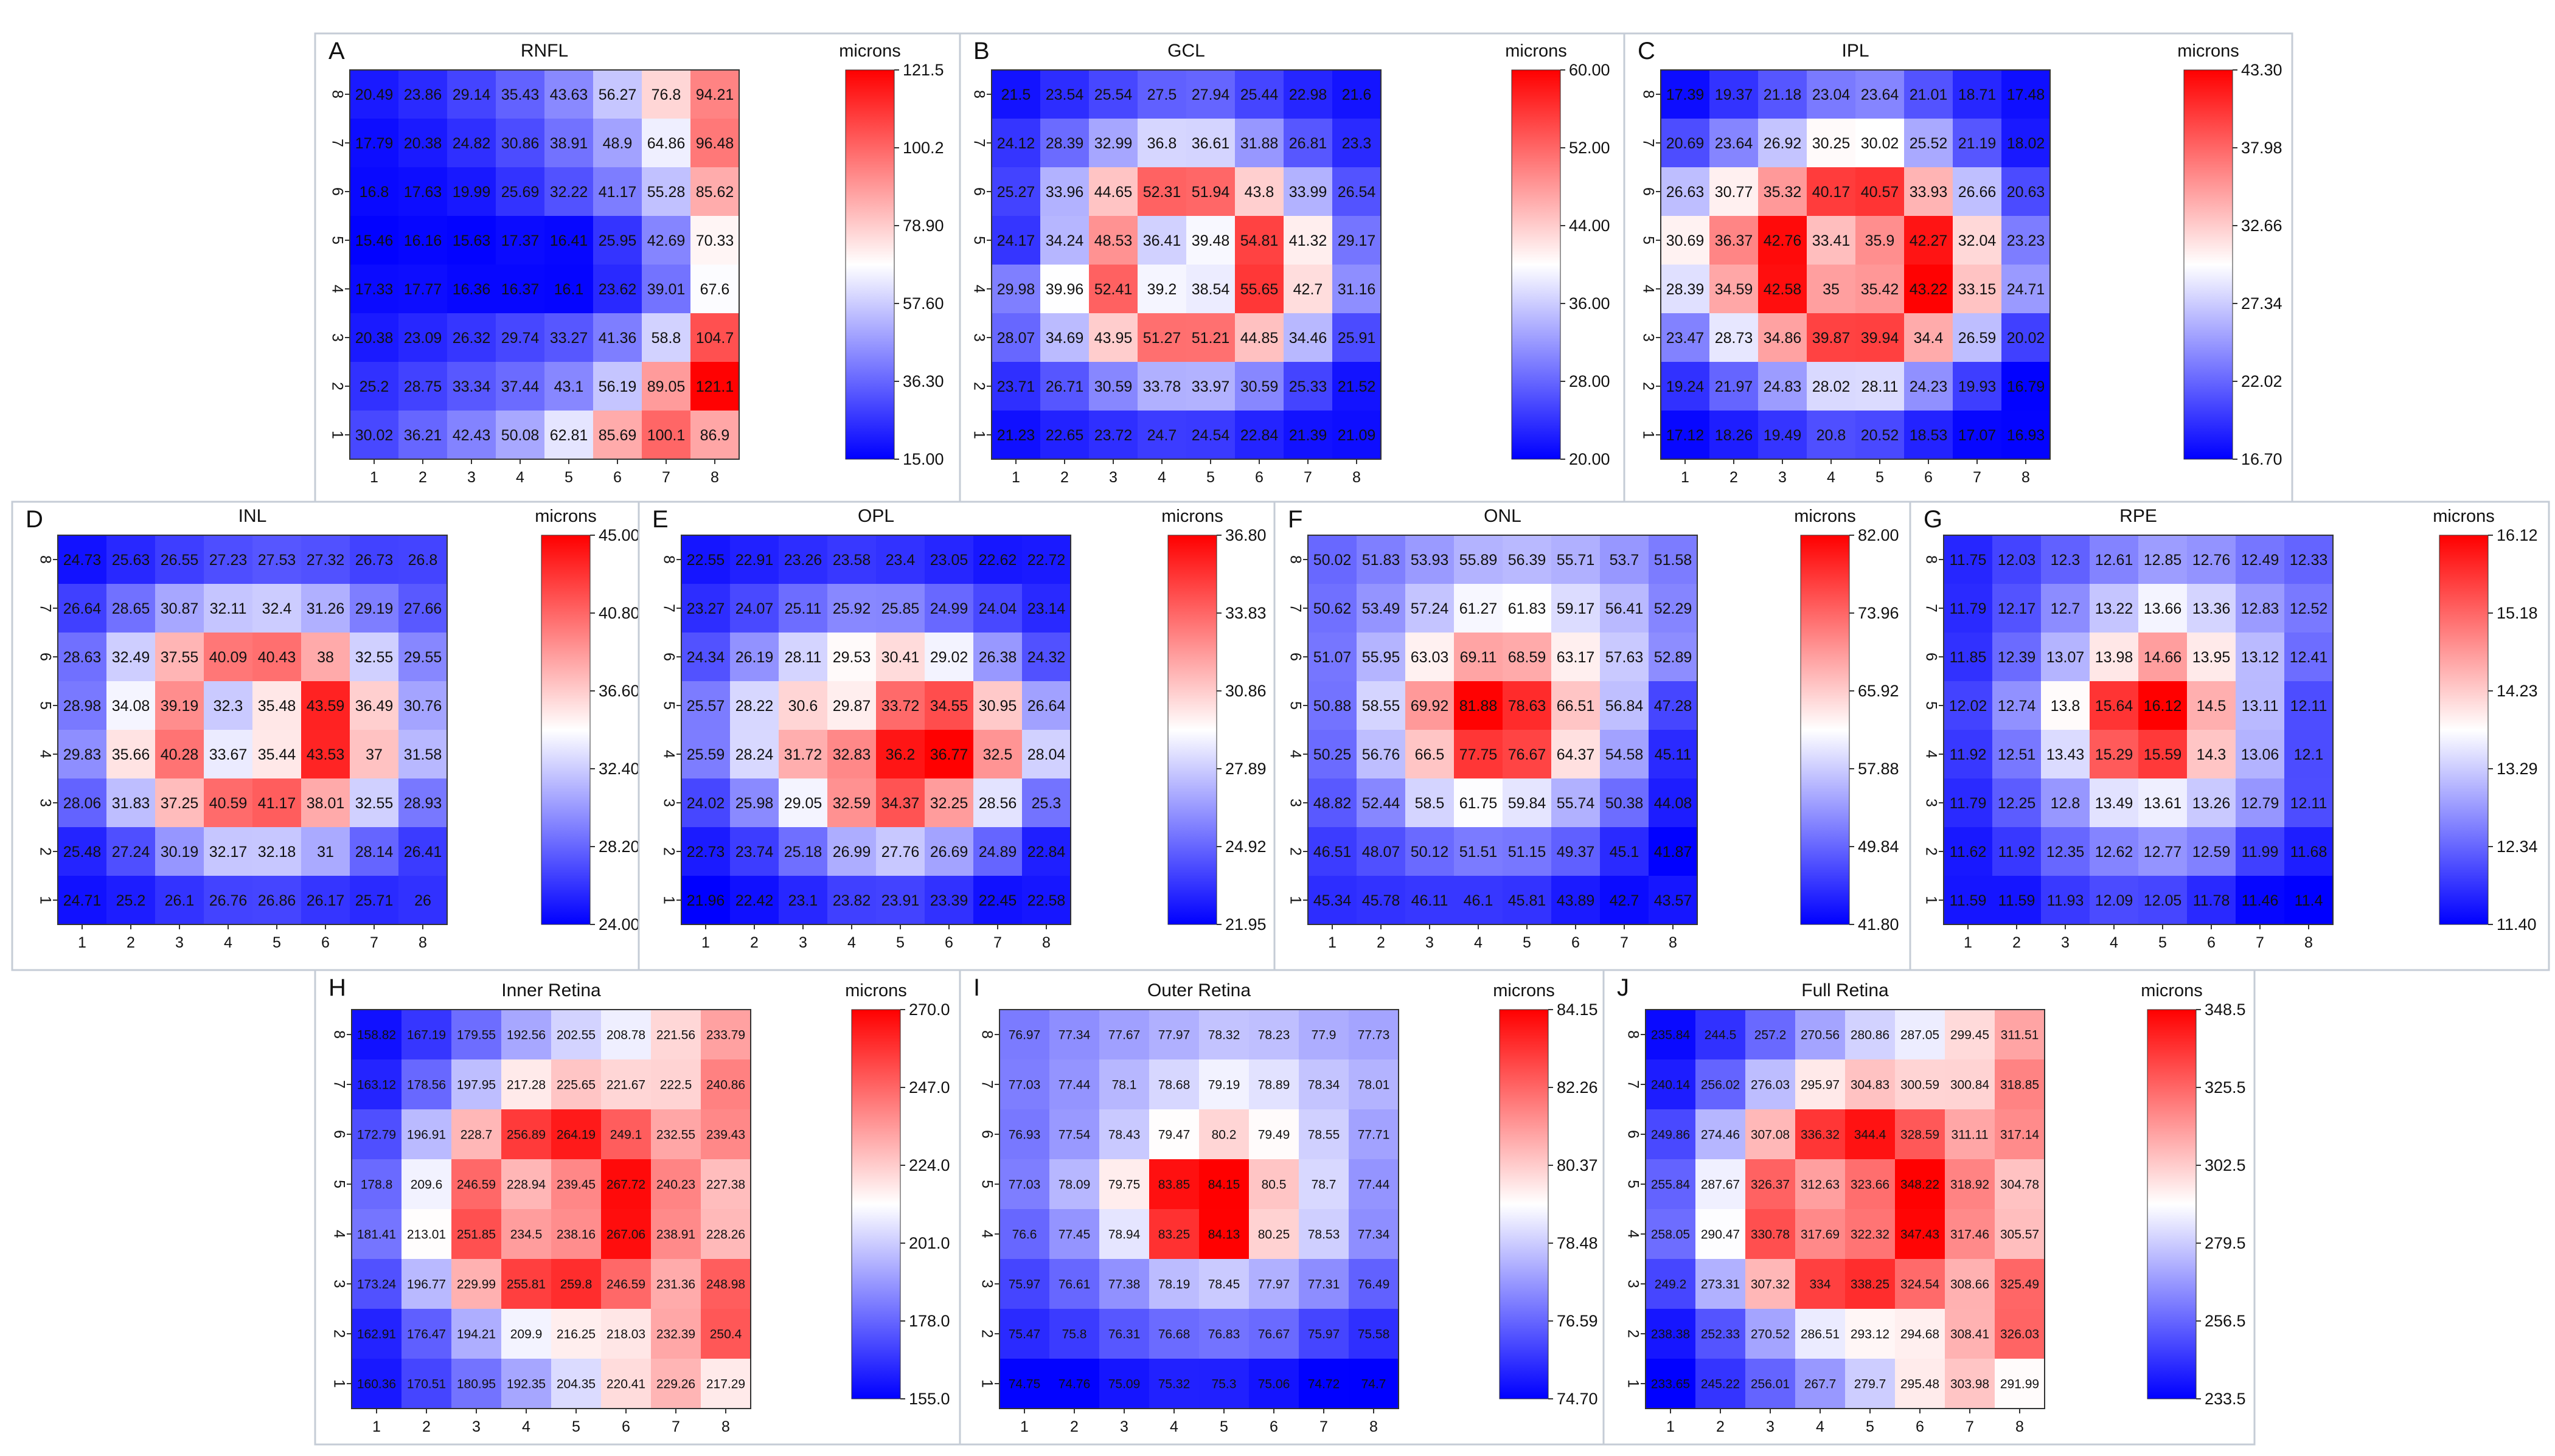  Describe the element at coordinates (476, 1085) in the screenshot. I see `cell-value-label: 197.95` at that location.